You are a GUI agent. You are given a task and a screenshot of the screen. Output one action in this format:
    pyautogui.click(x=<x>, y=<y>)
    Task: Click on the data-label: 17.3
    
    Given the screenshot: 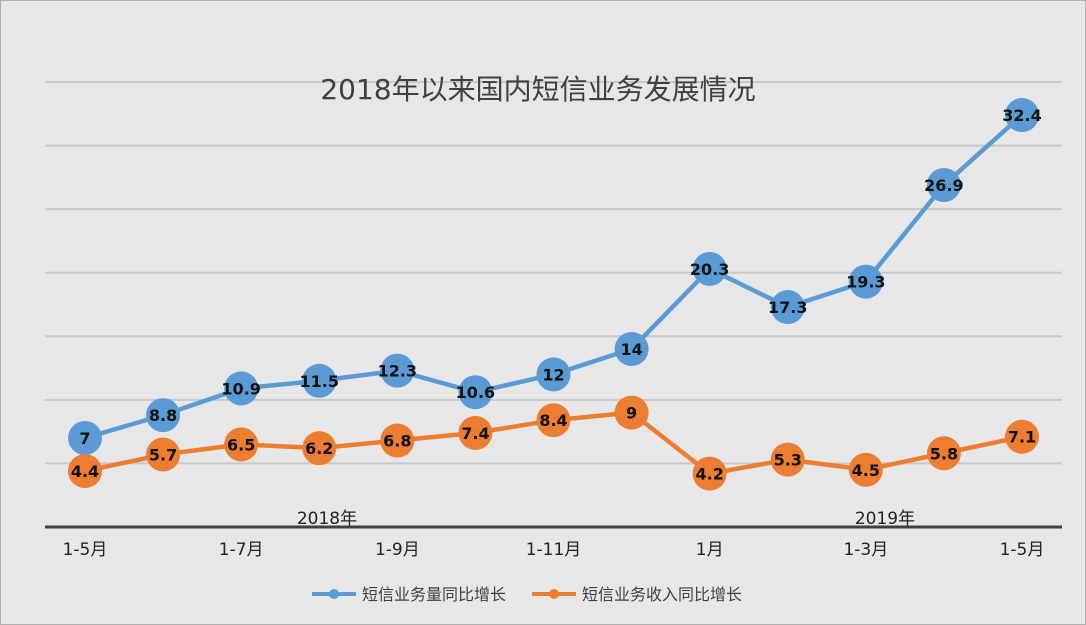 What is the action you would take?
    pyautogui.click(x=787, y=307)
    